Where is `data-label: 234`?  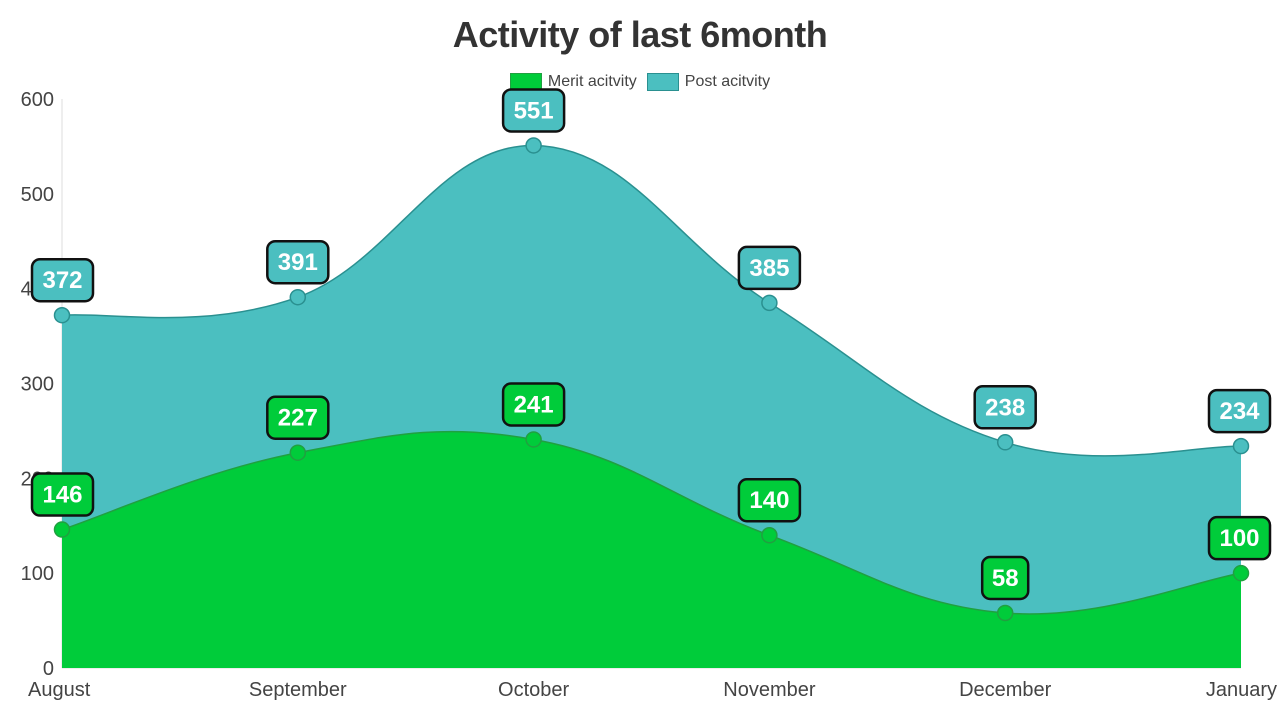
data-label: 234 is located at coordinates (1239, 411).